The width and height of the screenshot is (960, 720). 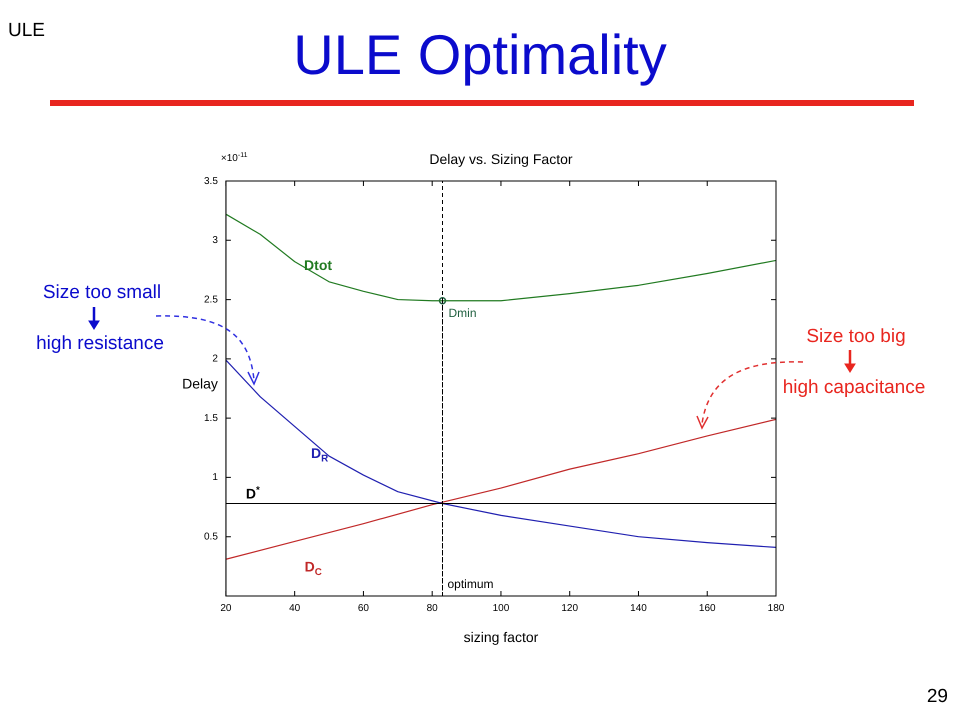 I want to click on x-tick-label: 80, so click(x=432, y=608).